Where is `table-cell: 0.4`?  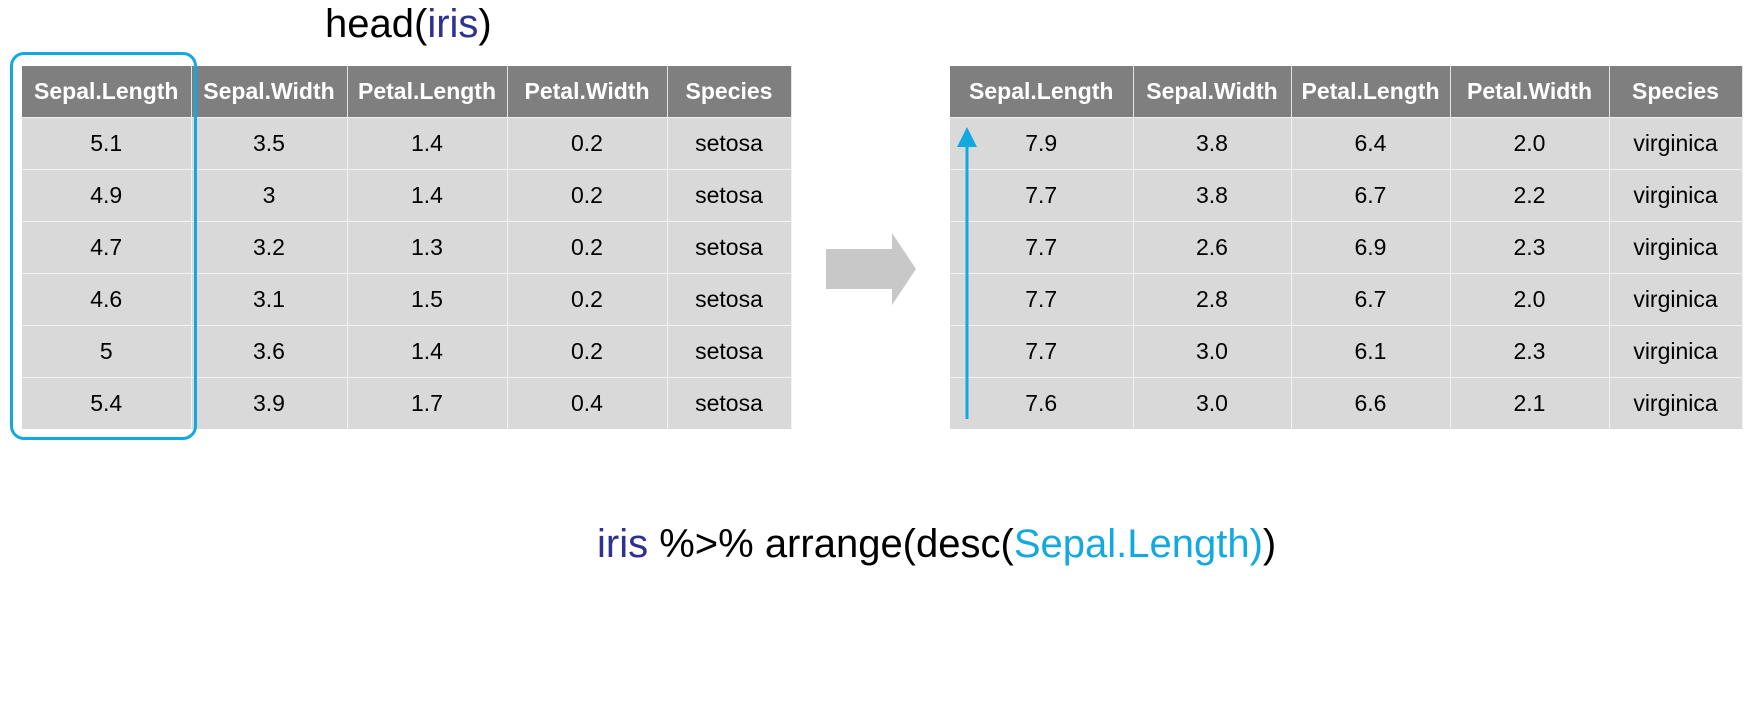
table-cell: 0.4 is located at coordinates (587, 403).